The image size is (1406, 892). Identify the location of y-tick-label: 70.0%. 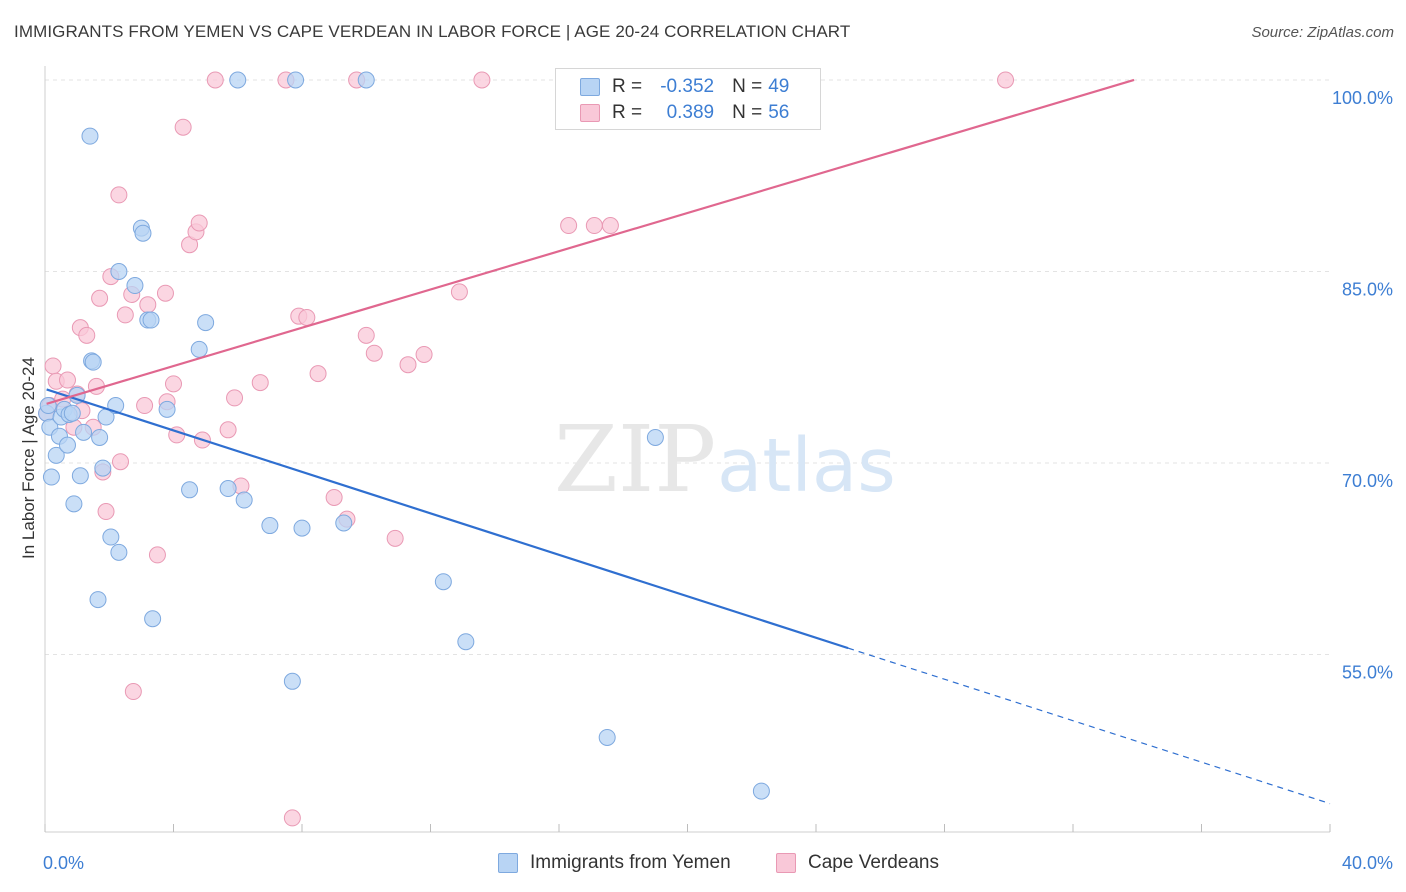
(1367, 481).